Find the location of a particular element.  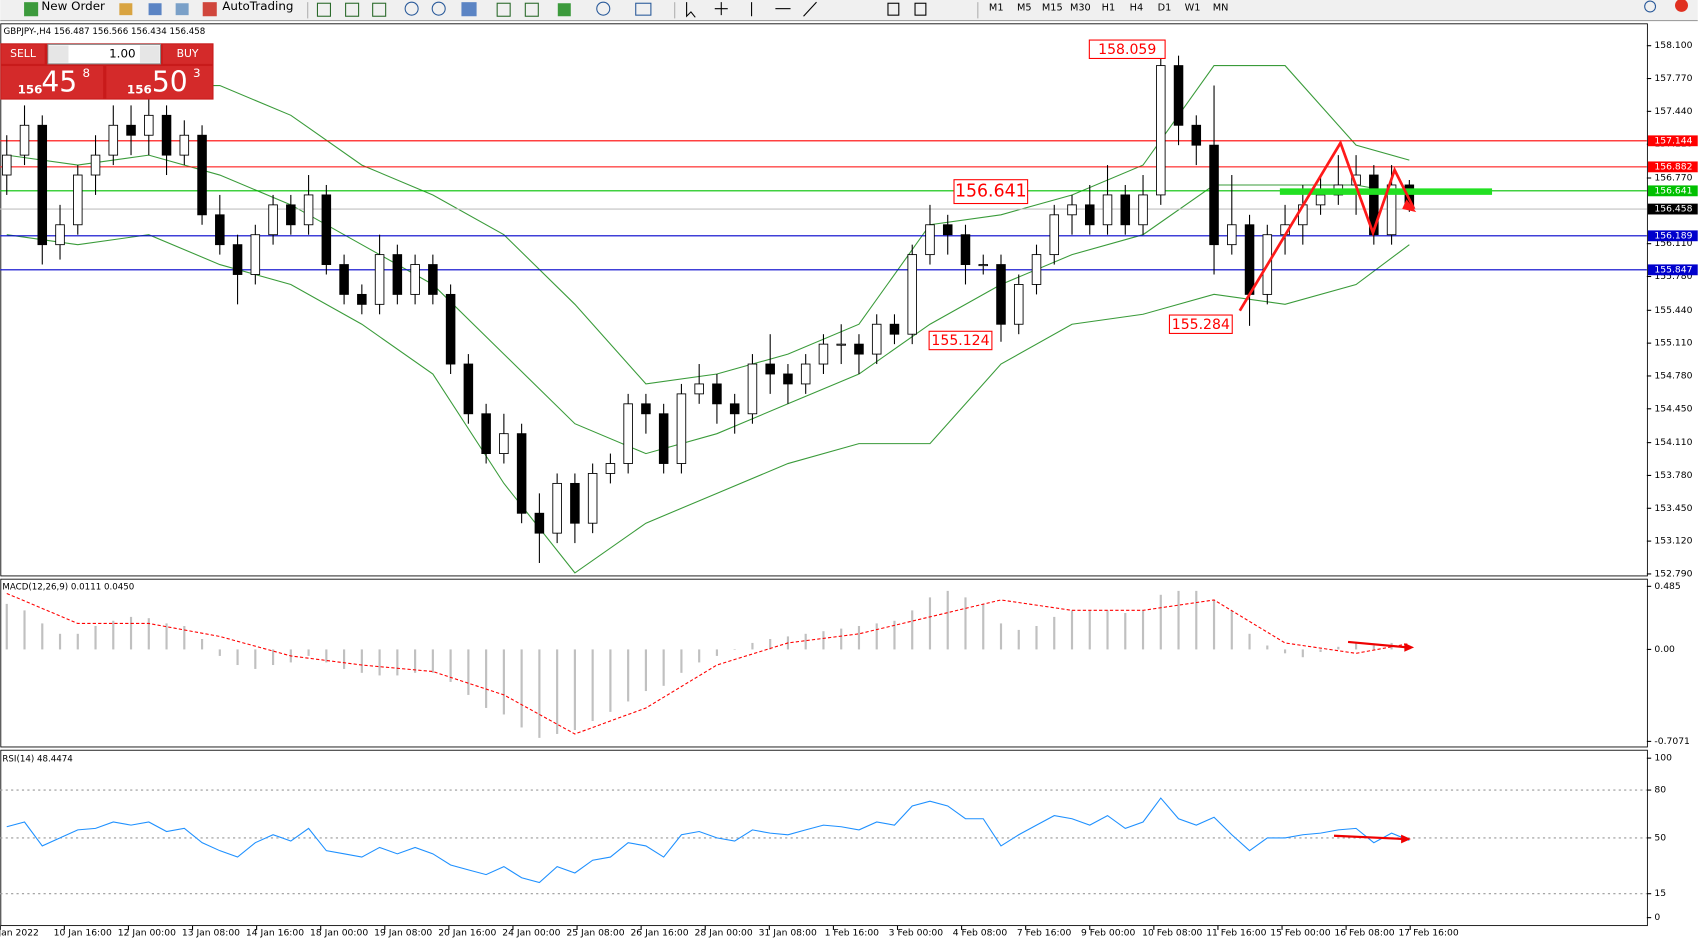

lots-value: 1.00 is located at coordinates (122, 54).